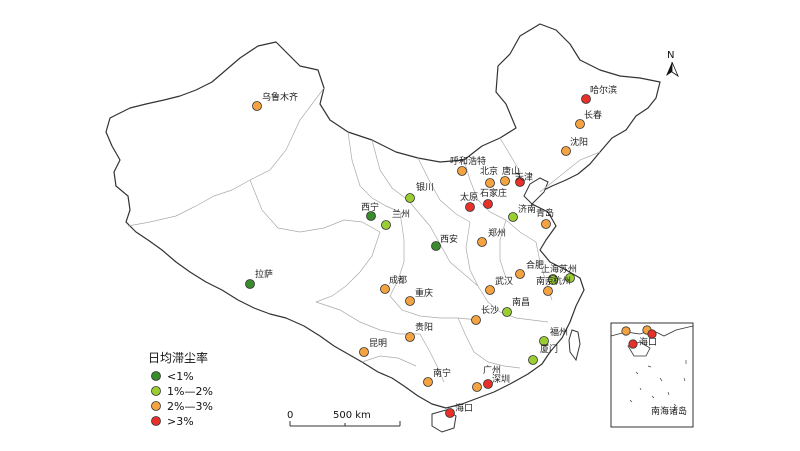 Image resolution: width=800 pixels, height=451 pixels. What do you see at coordinates (178, 357) in the screenshot?
I see `legend-title: 日均滞尘率` at bounding box center [178, 357].